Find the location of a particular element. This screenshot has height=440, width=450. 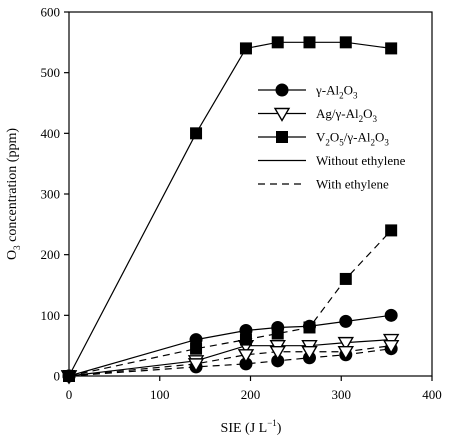

legend-label: V2O5/γ-Al2O3 is located at coordinates (352, 139).